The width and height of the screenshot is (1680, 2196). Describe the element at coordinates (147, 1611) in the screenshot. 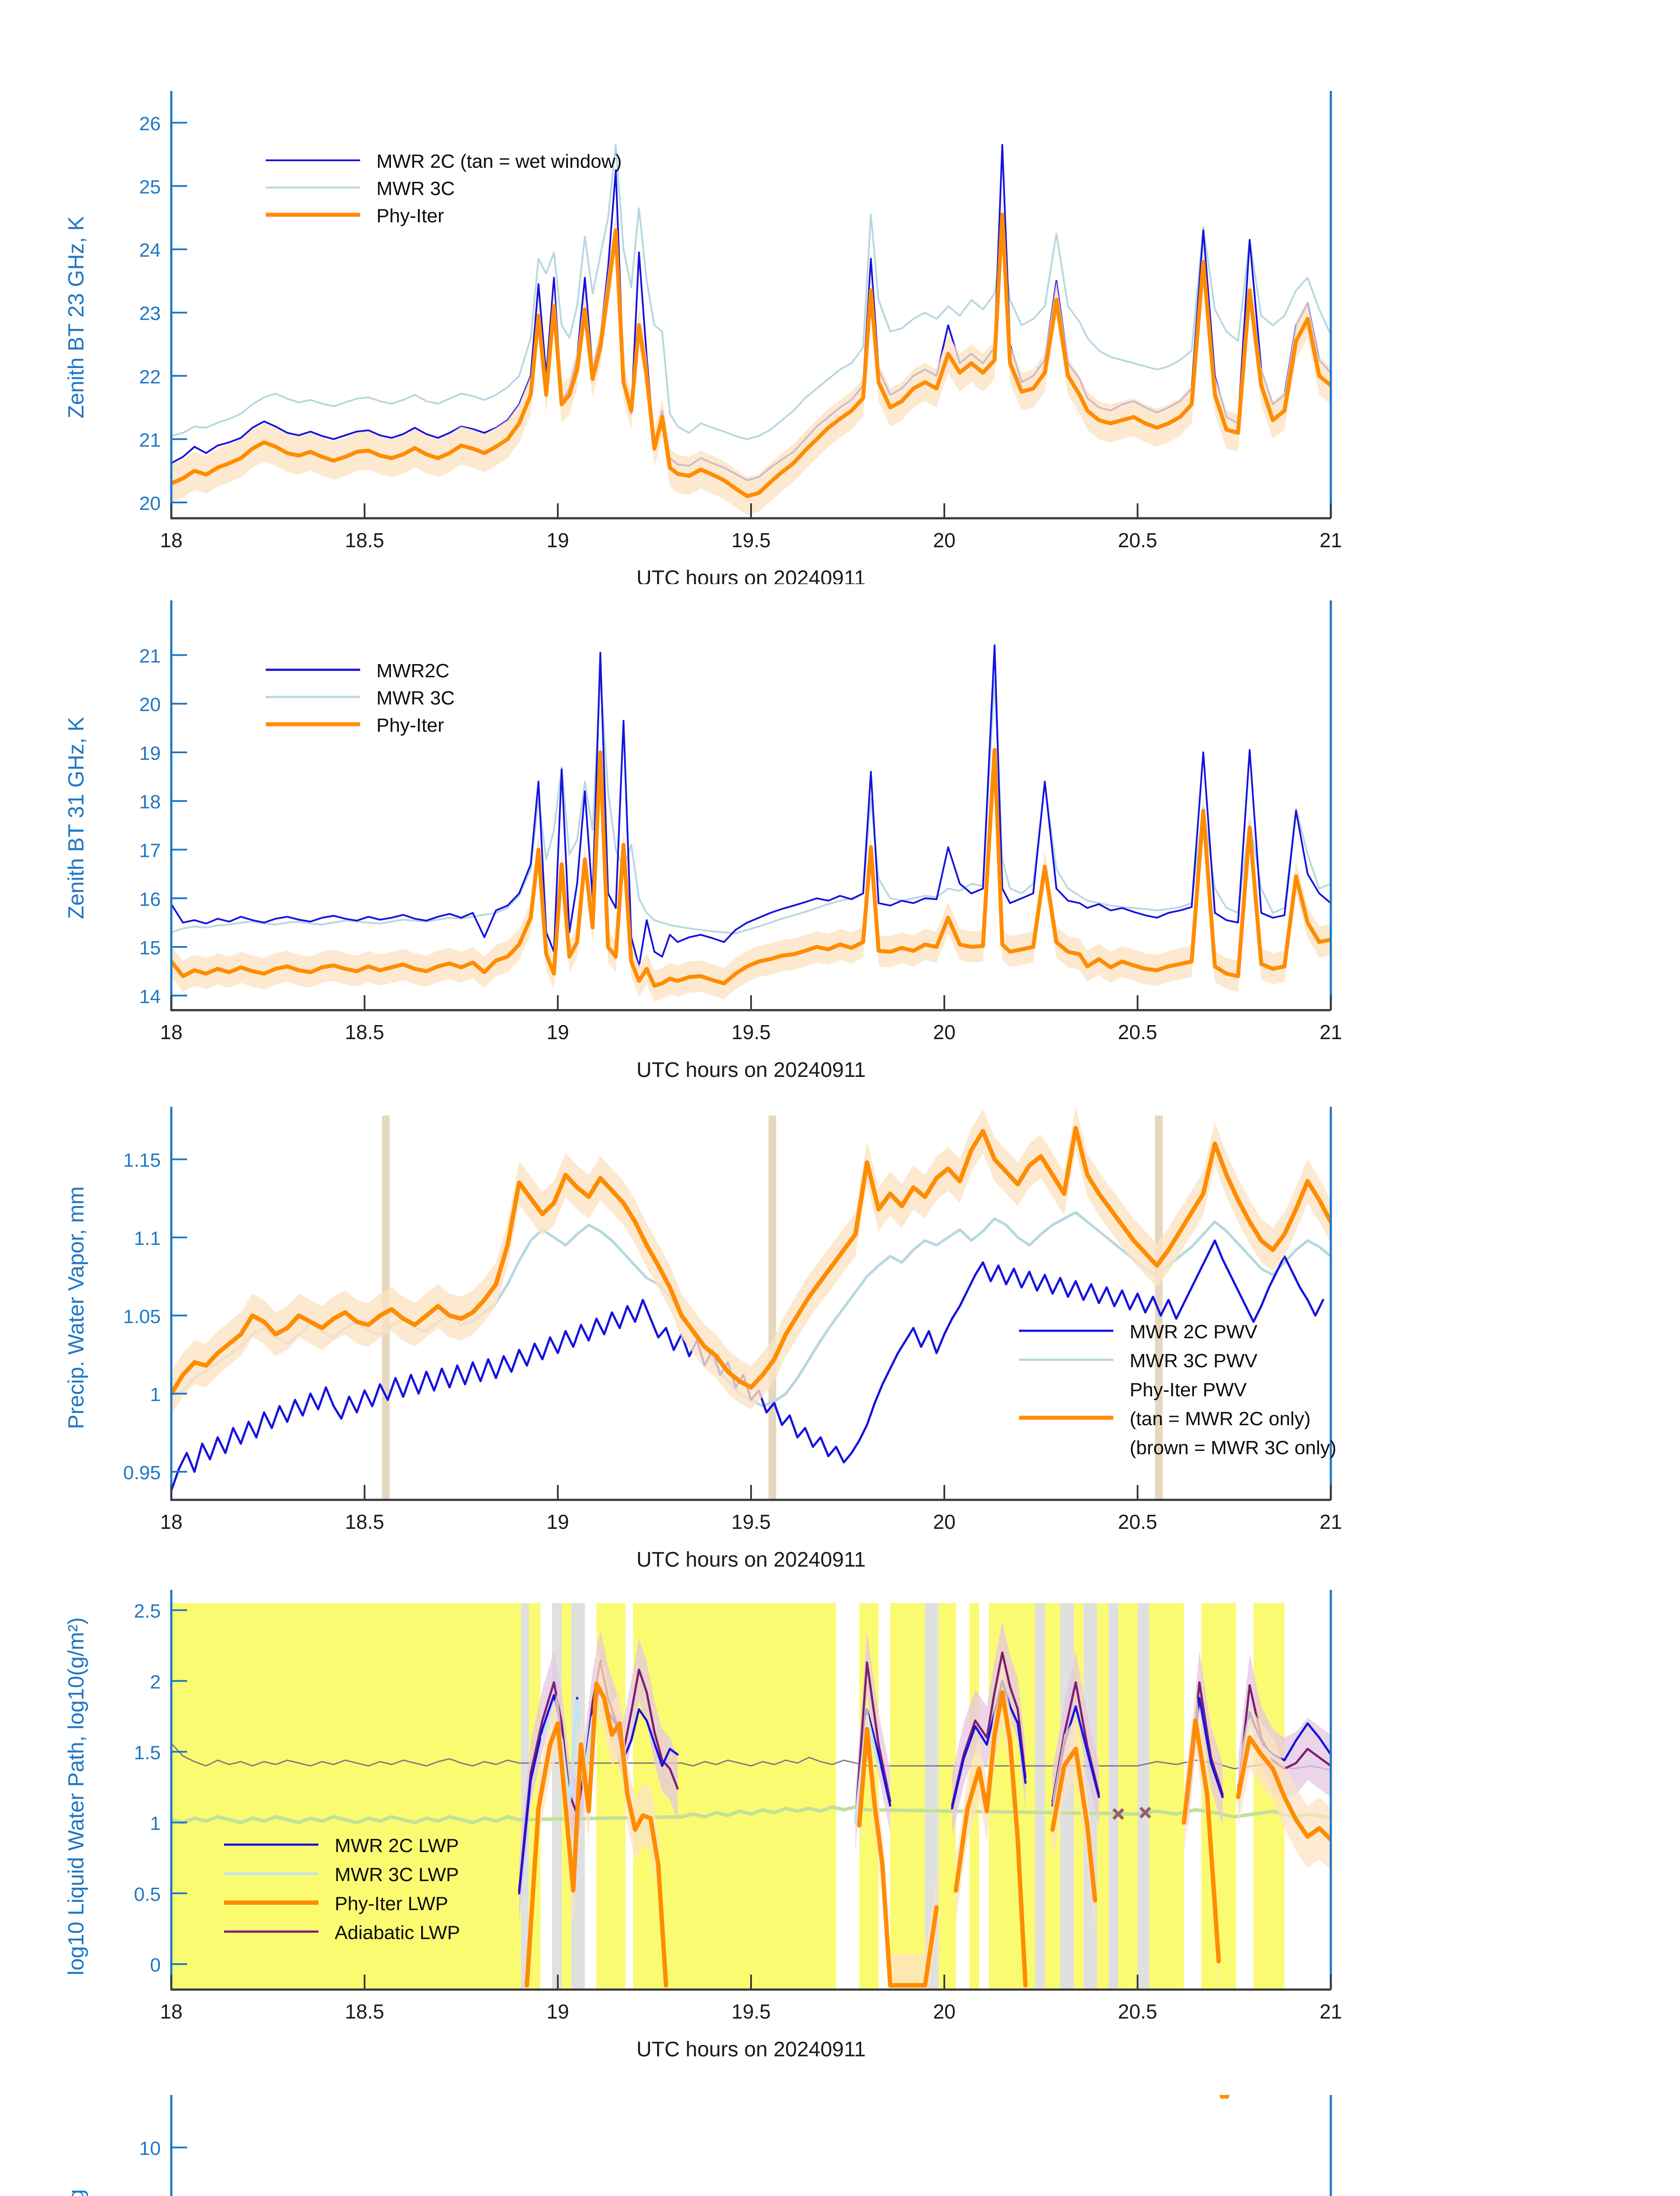

I see `y-tick-label: 2.5` at that location.